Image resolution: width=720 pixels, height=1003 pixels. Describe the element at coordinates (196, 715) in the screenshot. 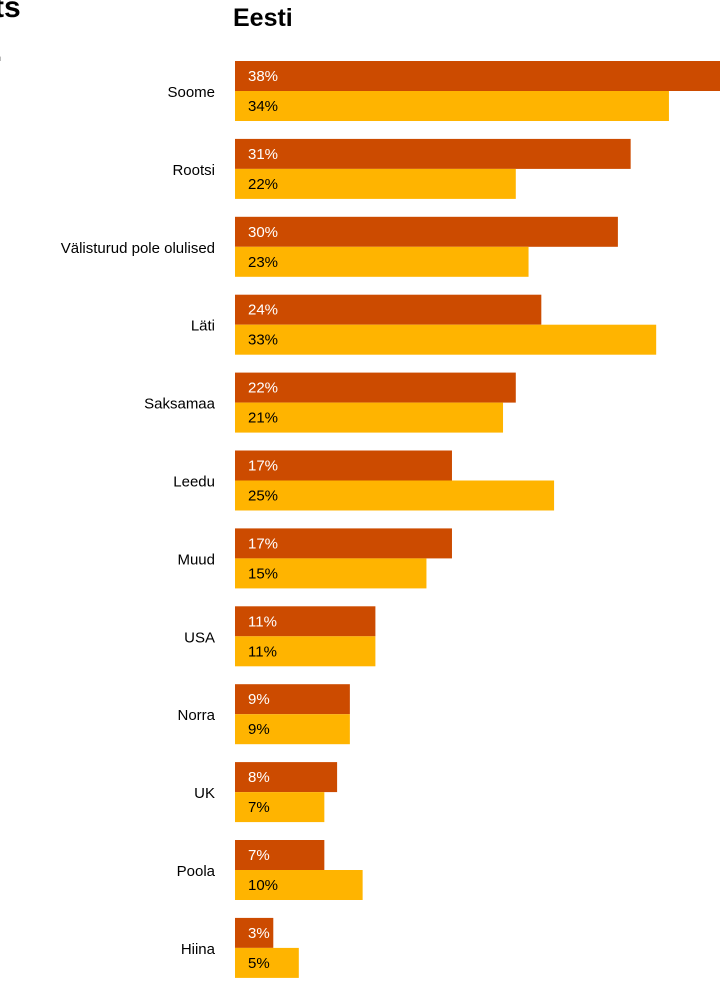

I see `category-label: Norra` at that location.